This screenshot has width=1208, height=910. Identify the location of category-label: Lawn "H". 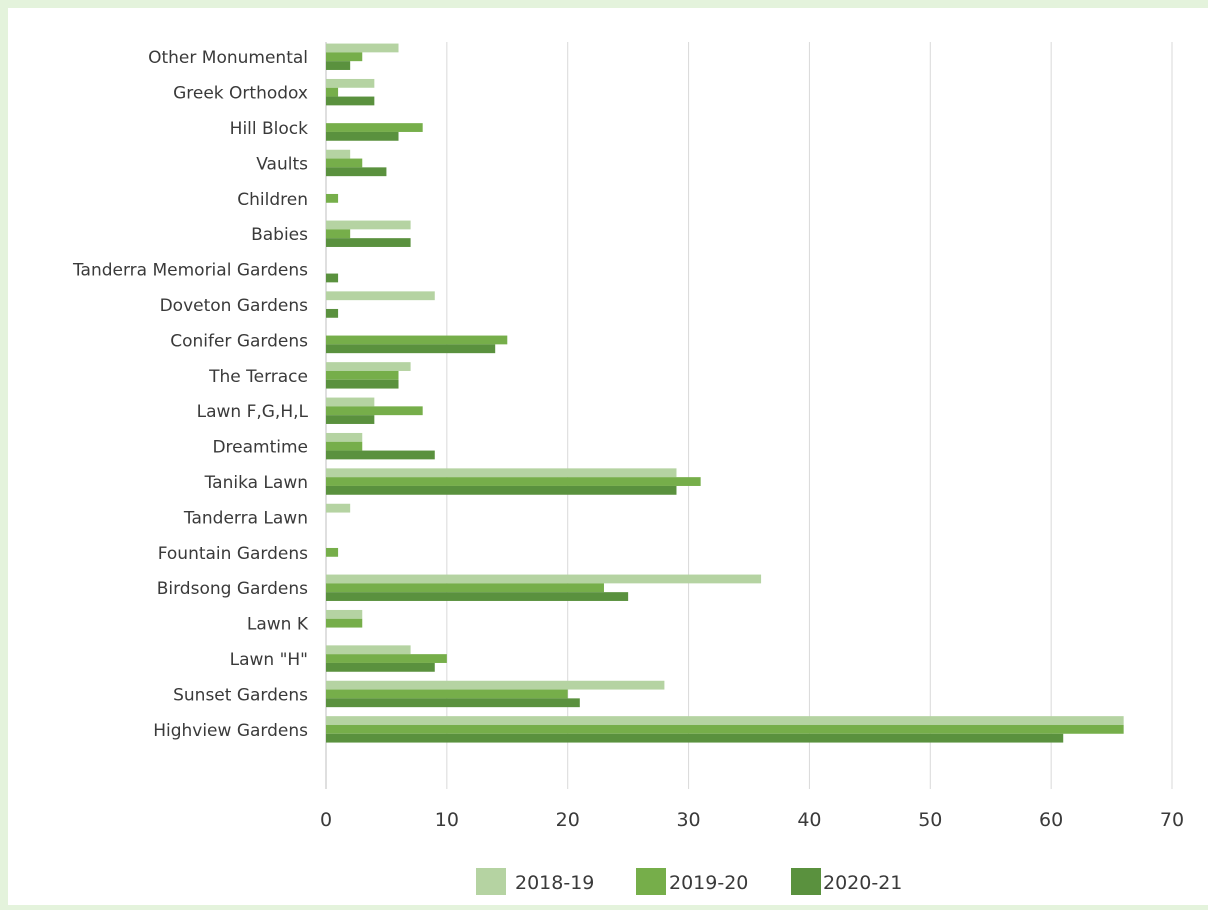
(269, 660).